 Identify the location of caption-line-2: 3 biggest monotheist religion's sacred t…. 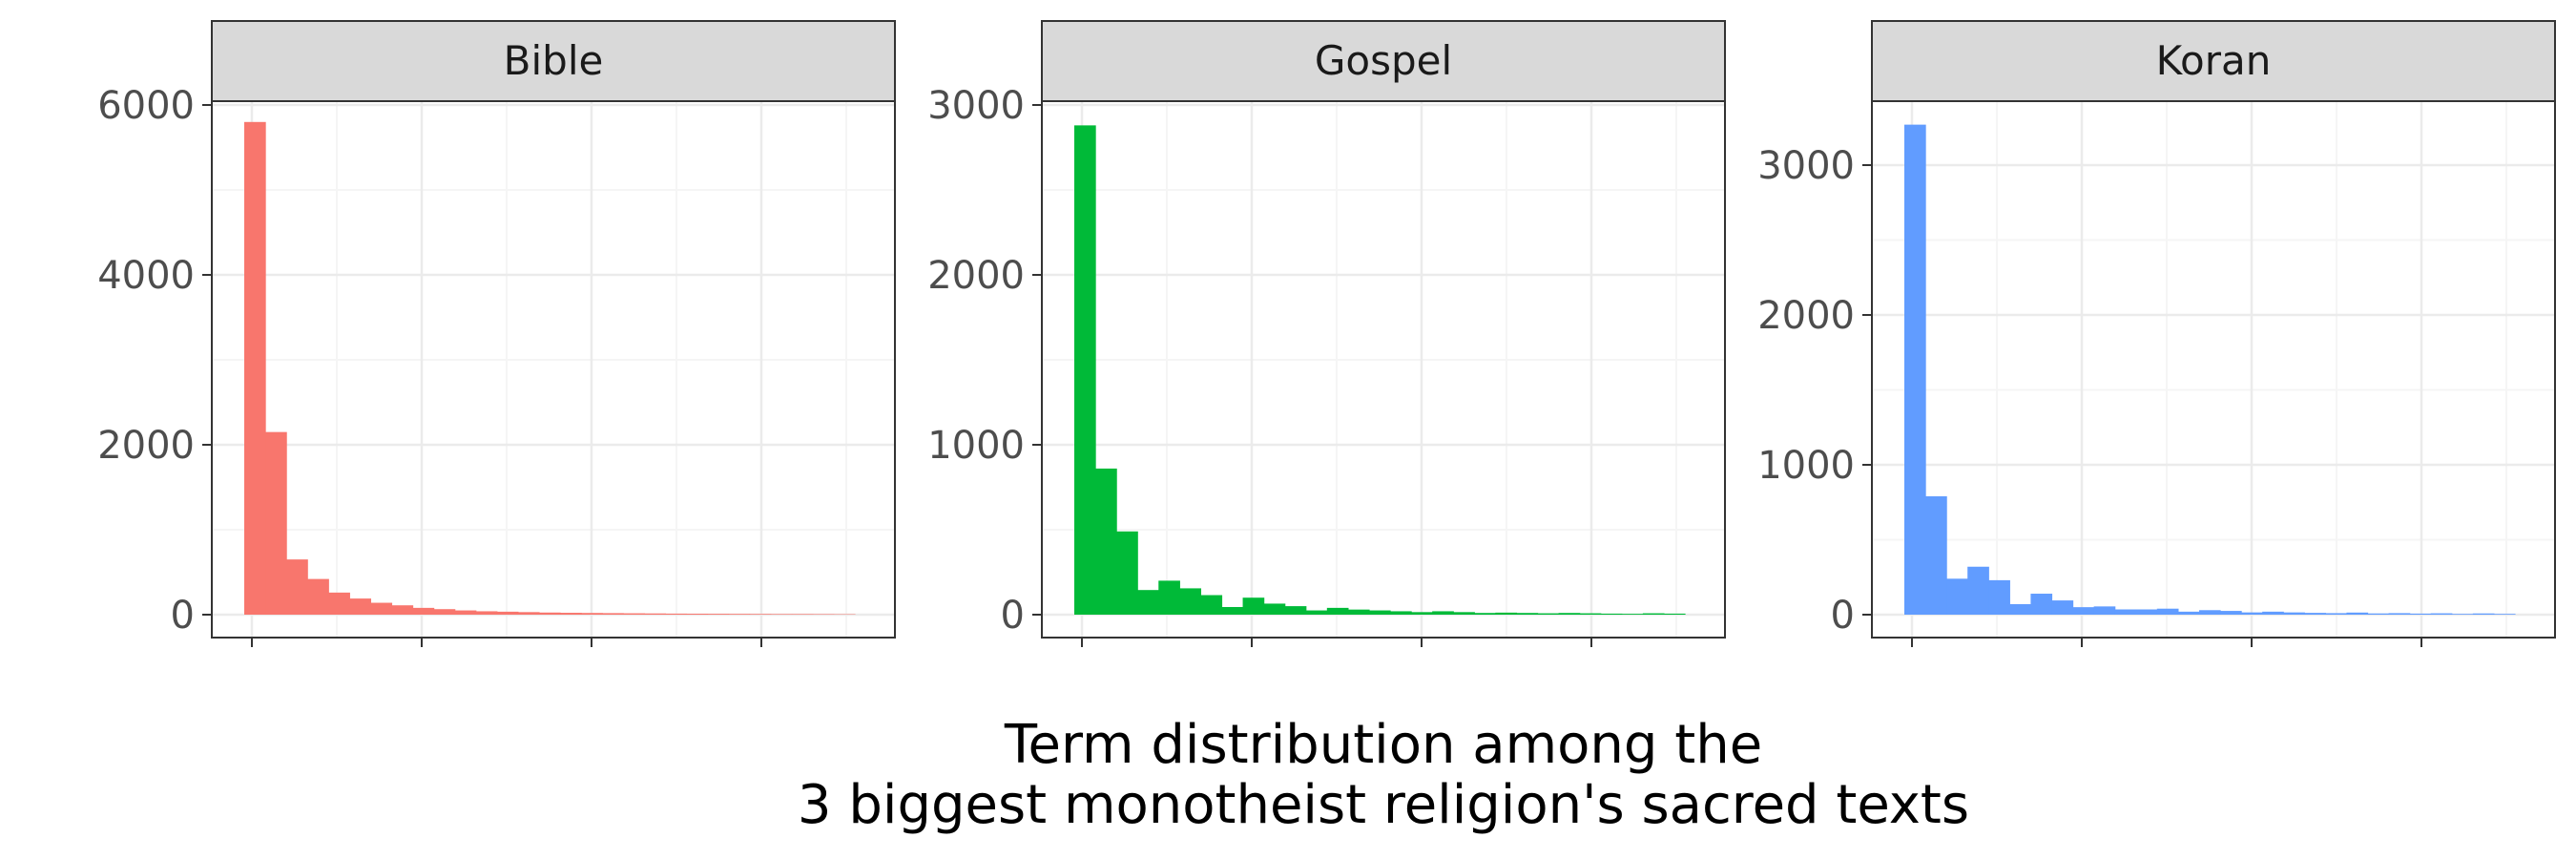
(1383, 805).